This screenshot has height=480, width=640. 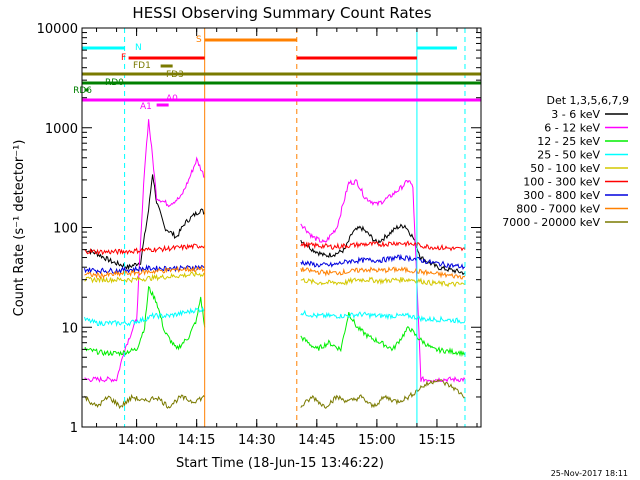 I want to click on flag-label-s: S, so click(x=199, y=40).